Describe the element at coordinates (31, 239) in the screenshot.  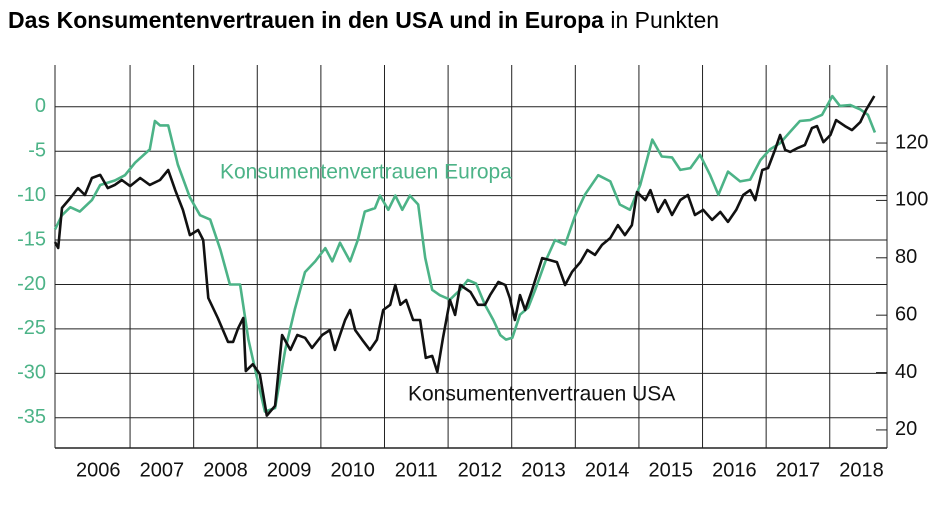
I see `y-tick-label: -15` at that location.